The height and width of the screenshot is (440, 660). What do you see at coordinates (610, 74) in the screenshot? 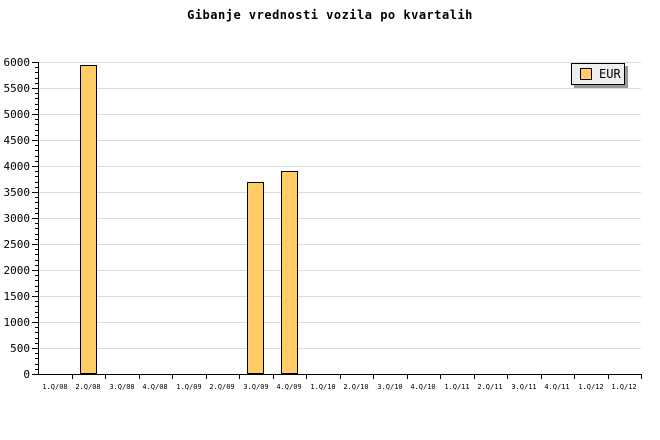
I see `legend-series-label: EUR` at bounding box center [610, 74].